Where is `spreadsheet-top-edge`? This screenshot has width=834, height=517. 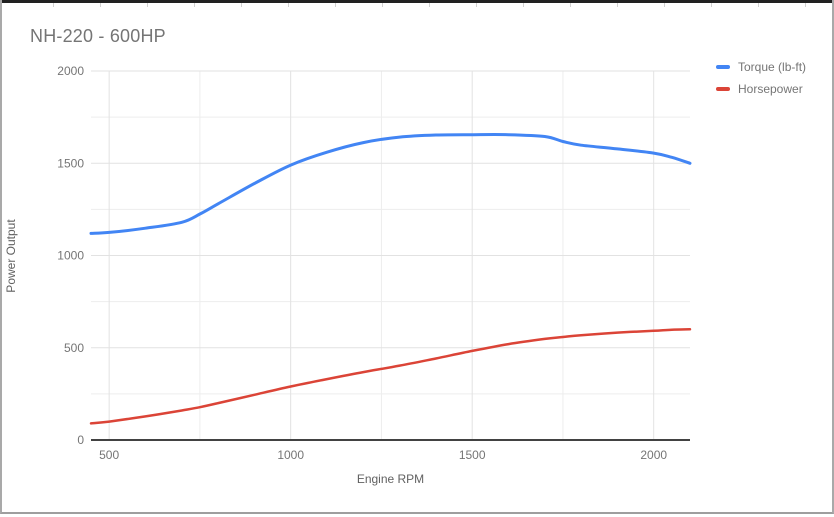 spreadsheet-top-edge is located at coordinates (417, 1).